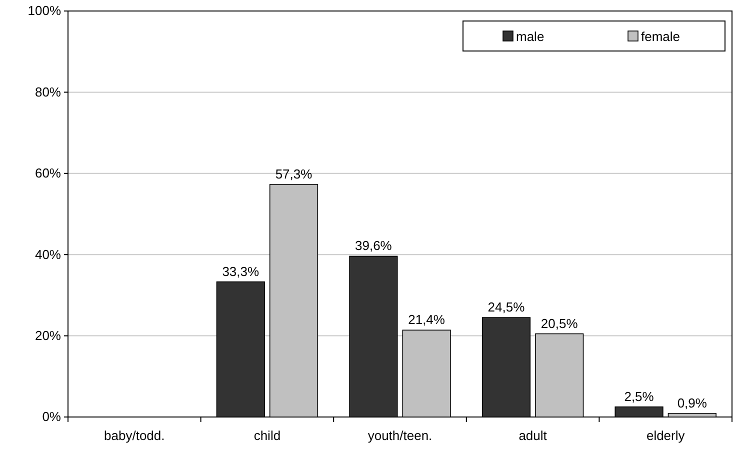 The image size is (734, 455). I want to click on x-tick-label: baby/todd., so click(134, 436).